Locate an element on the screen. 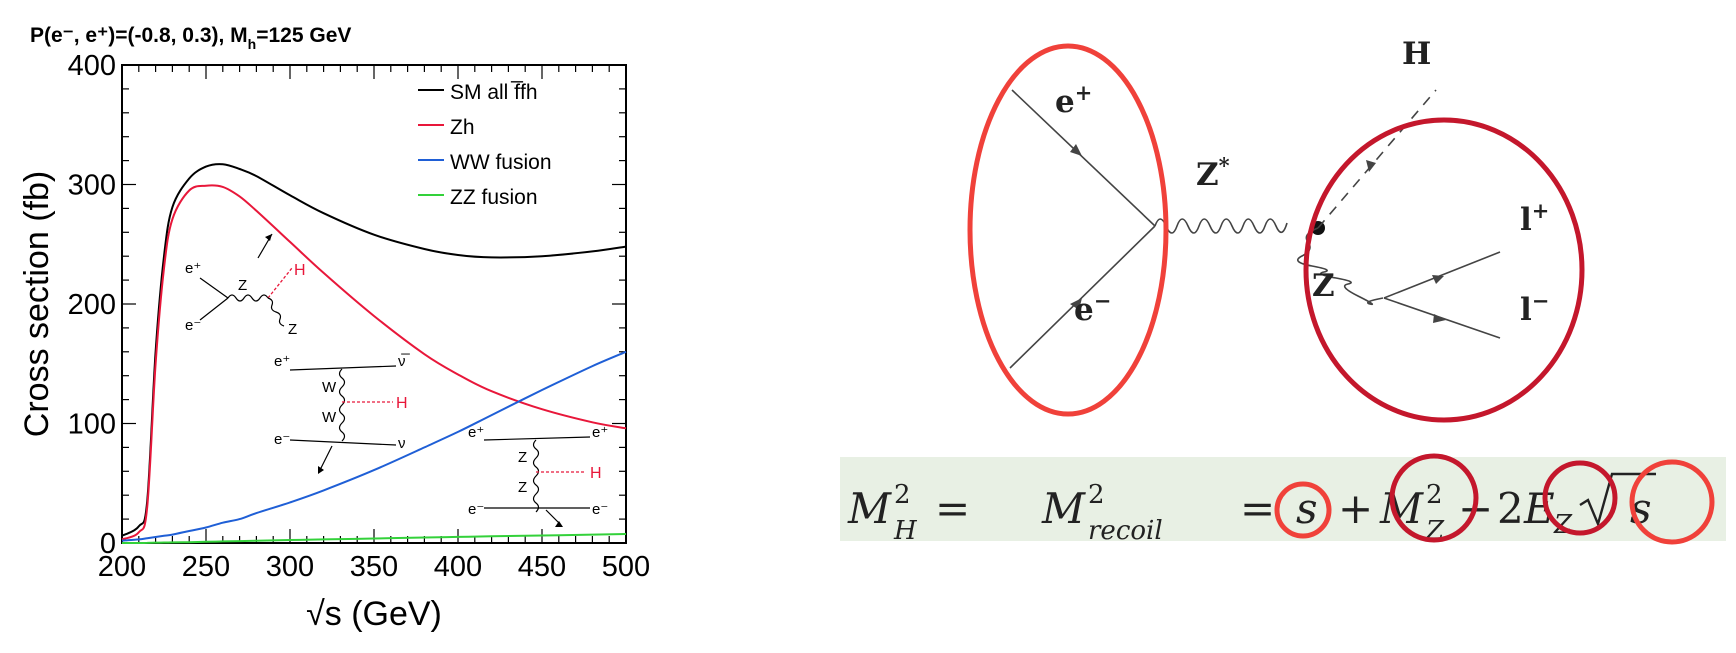  higgs-arrow is located at coordinates (1371, 166).